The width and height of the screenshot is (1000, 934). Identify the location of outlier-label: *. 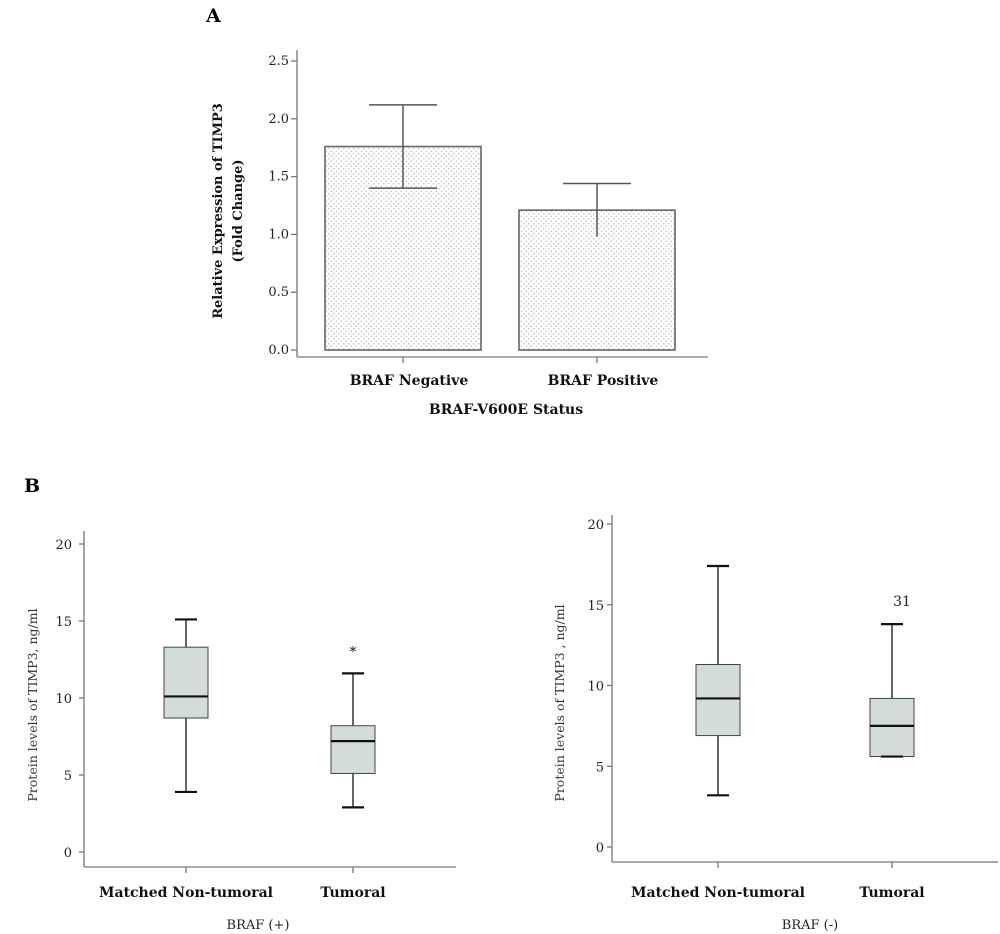
(353, 652).